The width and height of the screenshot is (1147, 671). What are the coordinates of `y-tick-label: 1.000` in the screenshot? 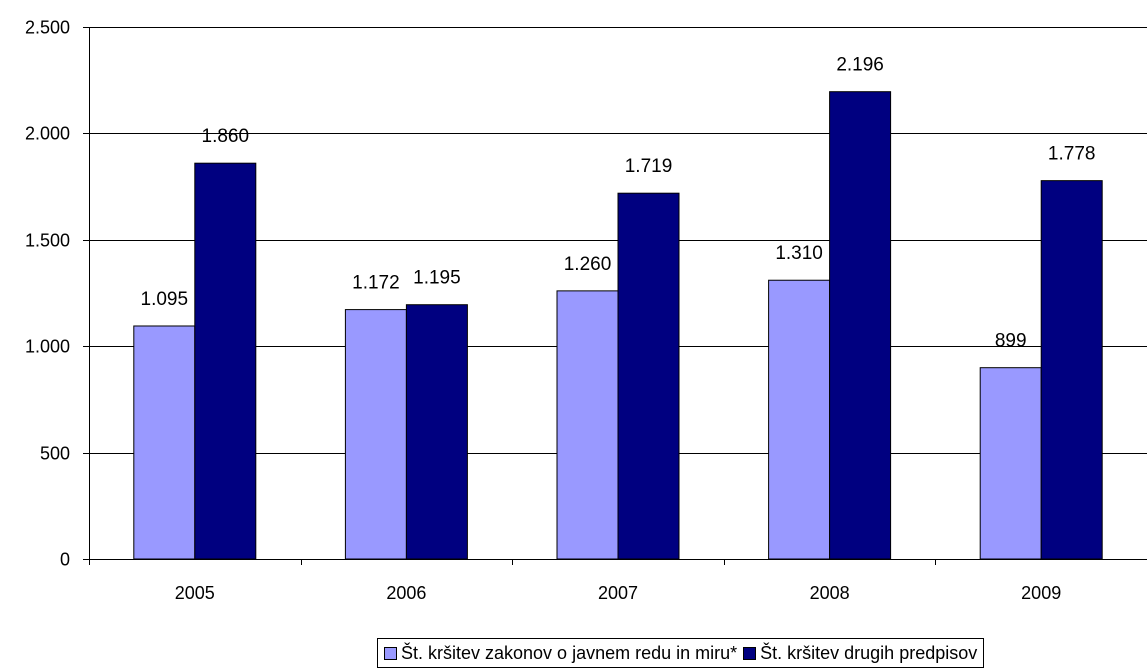 It's located at (47, 347).